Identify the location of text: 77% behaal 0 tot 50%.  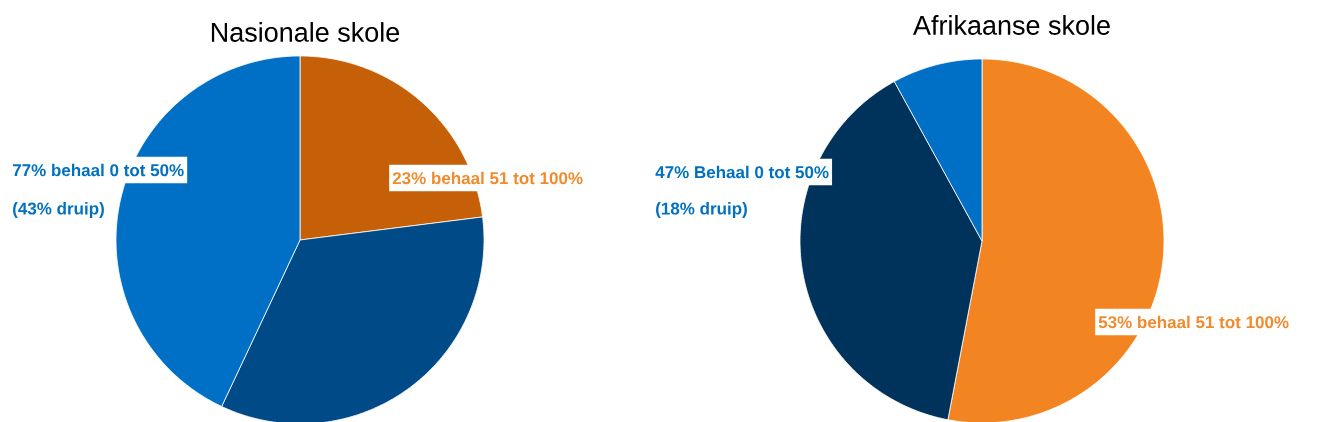
(98, 170).